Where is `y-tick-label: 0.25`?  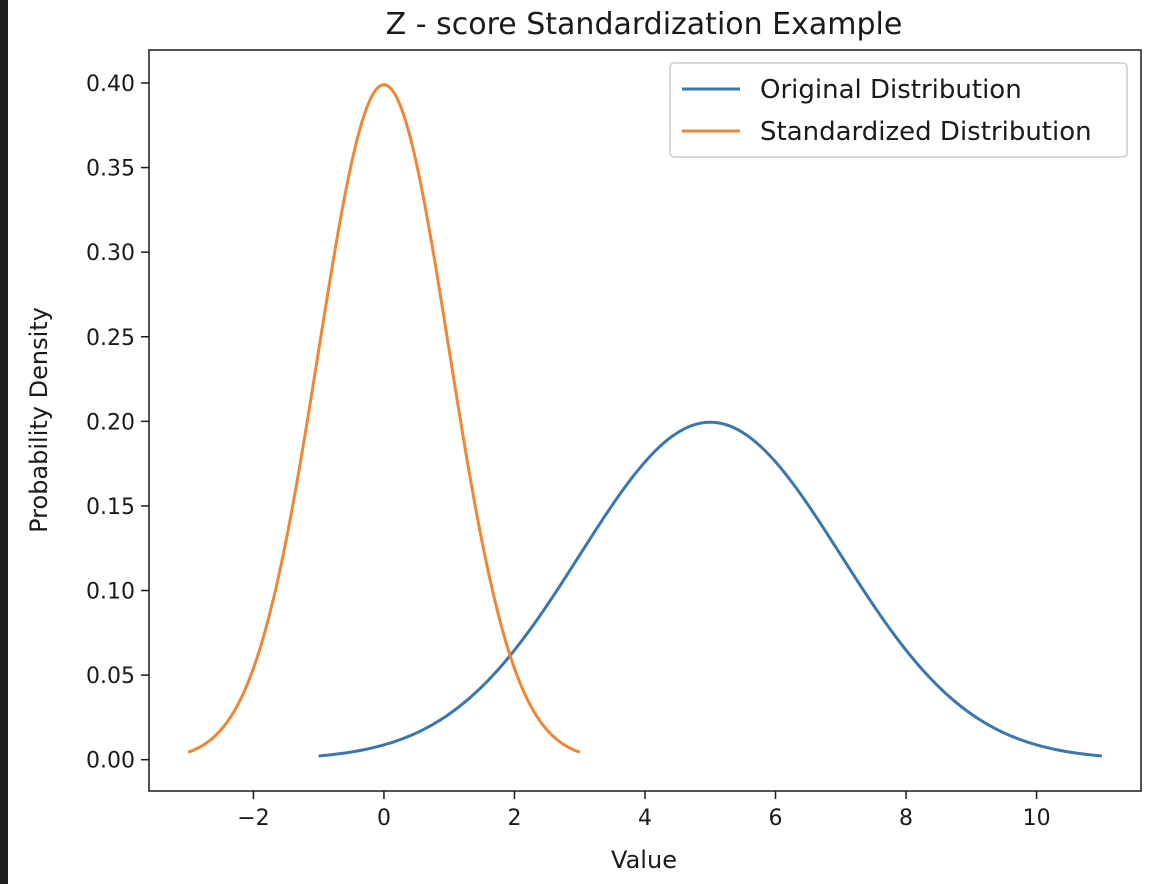
y-tick-label: 0.25 is located at coordinates (110, 338).